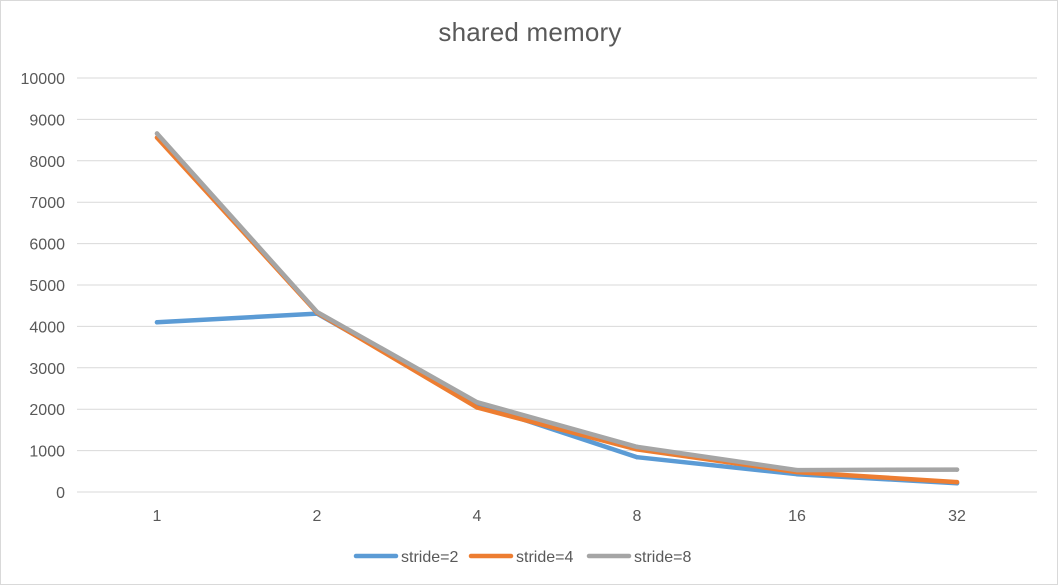 This screenshot has height=587, width=1060. I want to click on legend-label: stride=2, so click(429, 557).